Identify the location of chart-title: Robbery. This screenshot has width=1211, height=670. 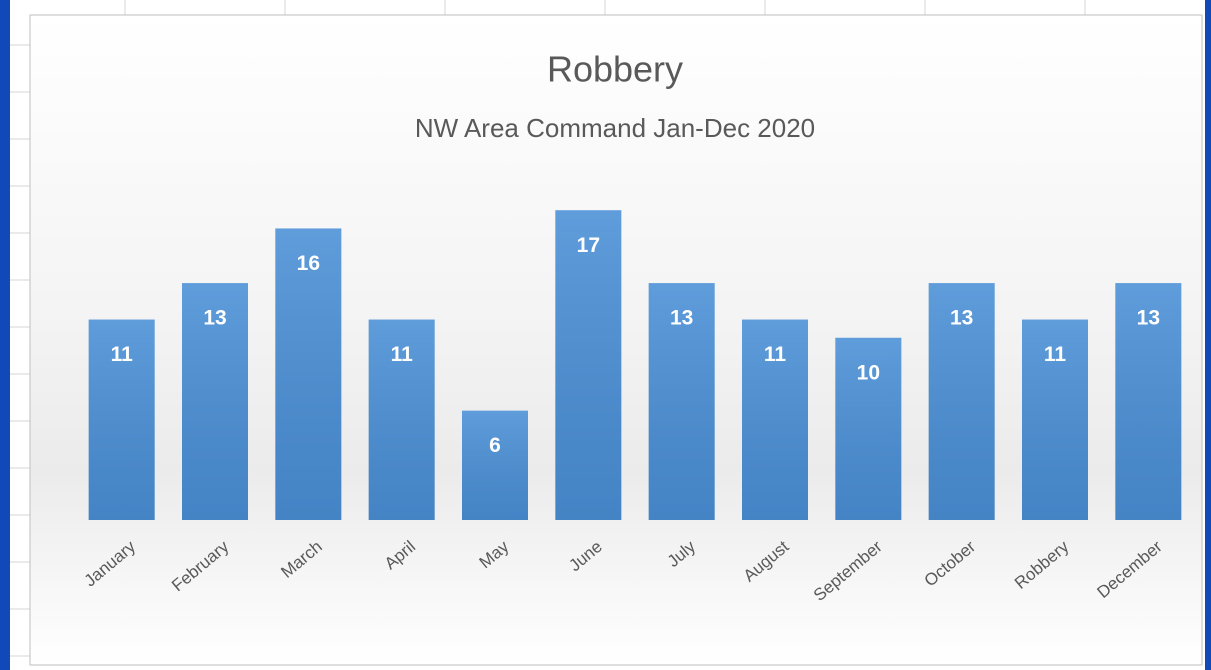
(615, 69).